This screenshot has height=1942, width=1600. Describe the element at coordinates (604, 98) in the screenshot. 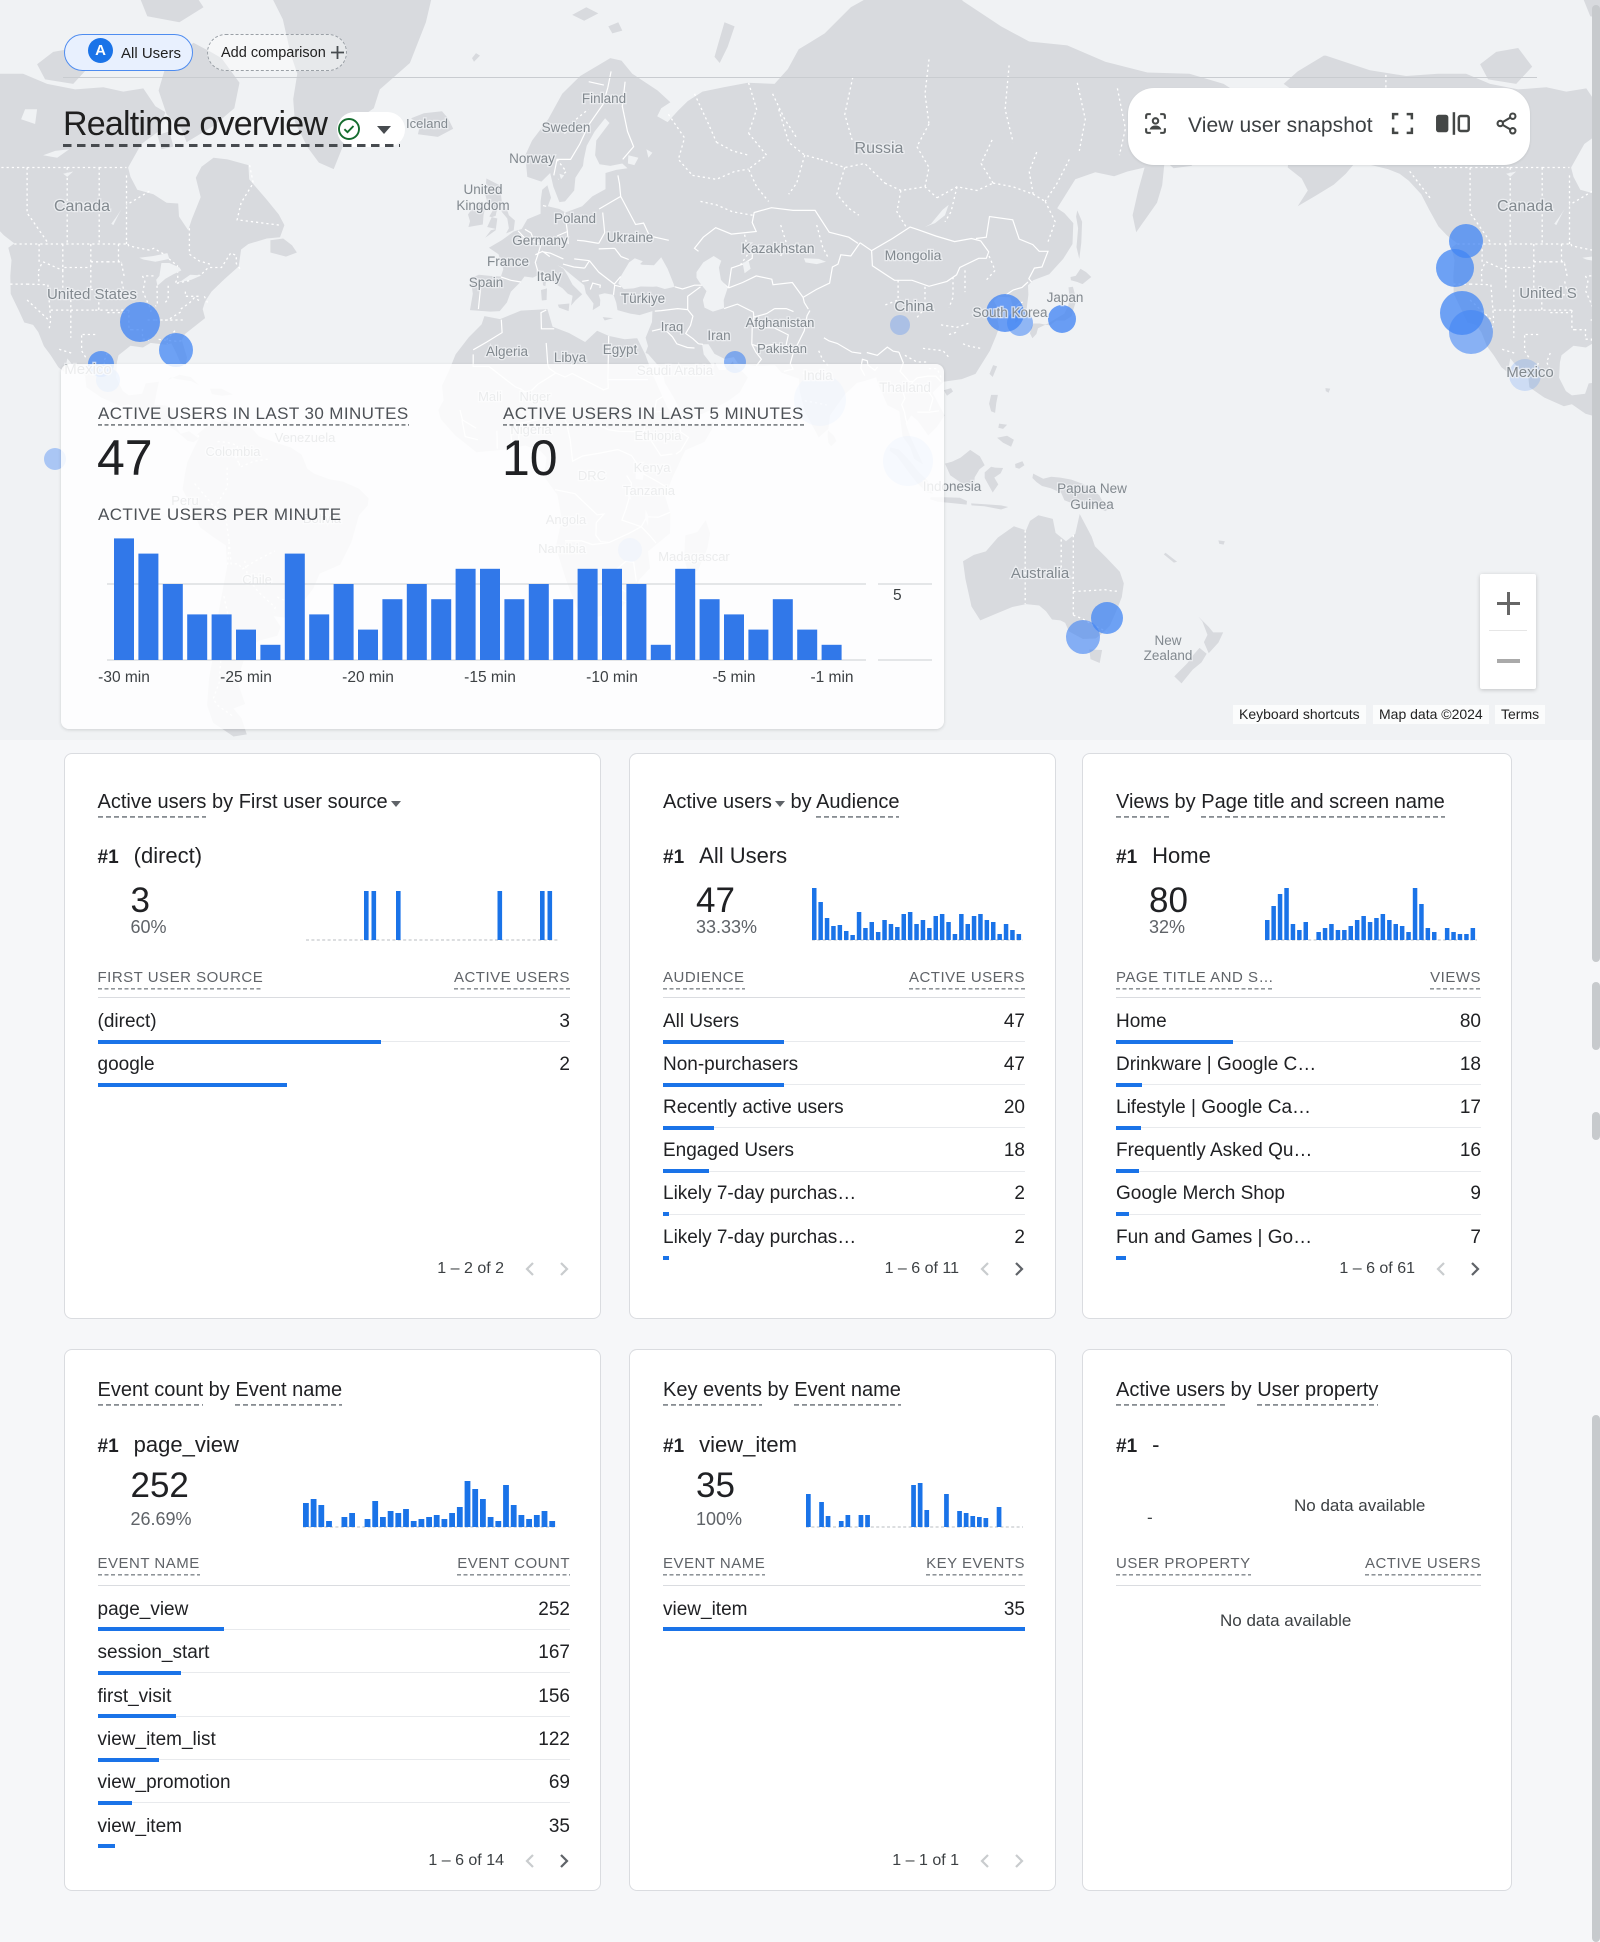

I see `svg-text: Finland` at that location.